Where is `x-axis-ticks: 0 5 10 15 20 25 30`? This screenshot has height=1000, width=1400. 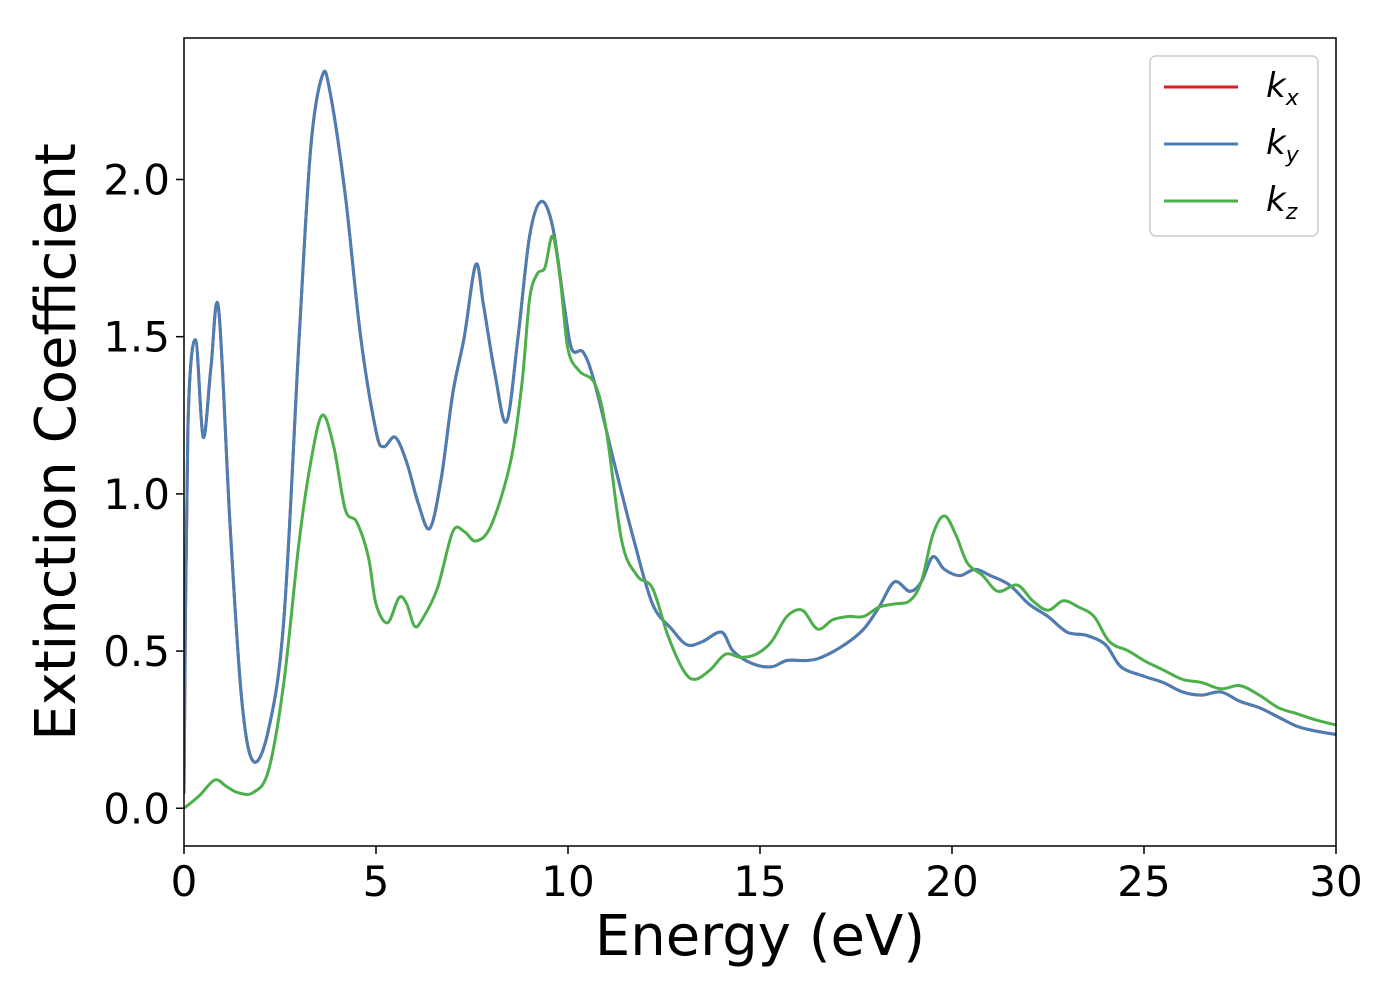
x-axis-ticks: 0 5 10 15 20 25 30 is located at coordinates (767, 876).